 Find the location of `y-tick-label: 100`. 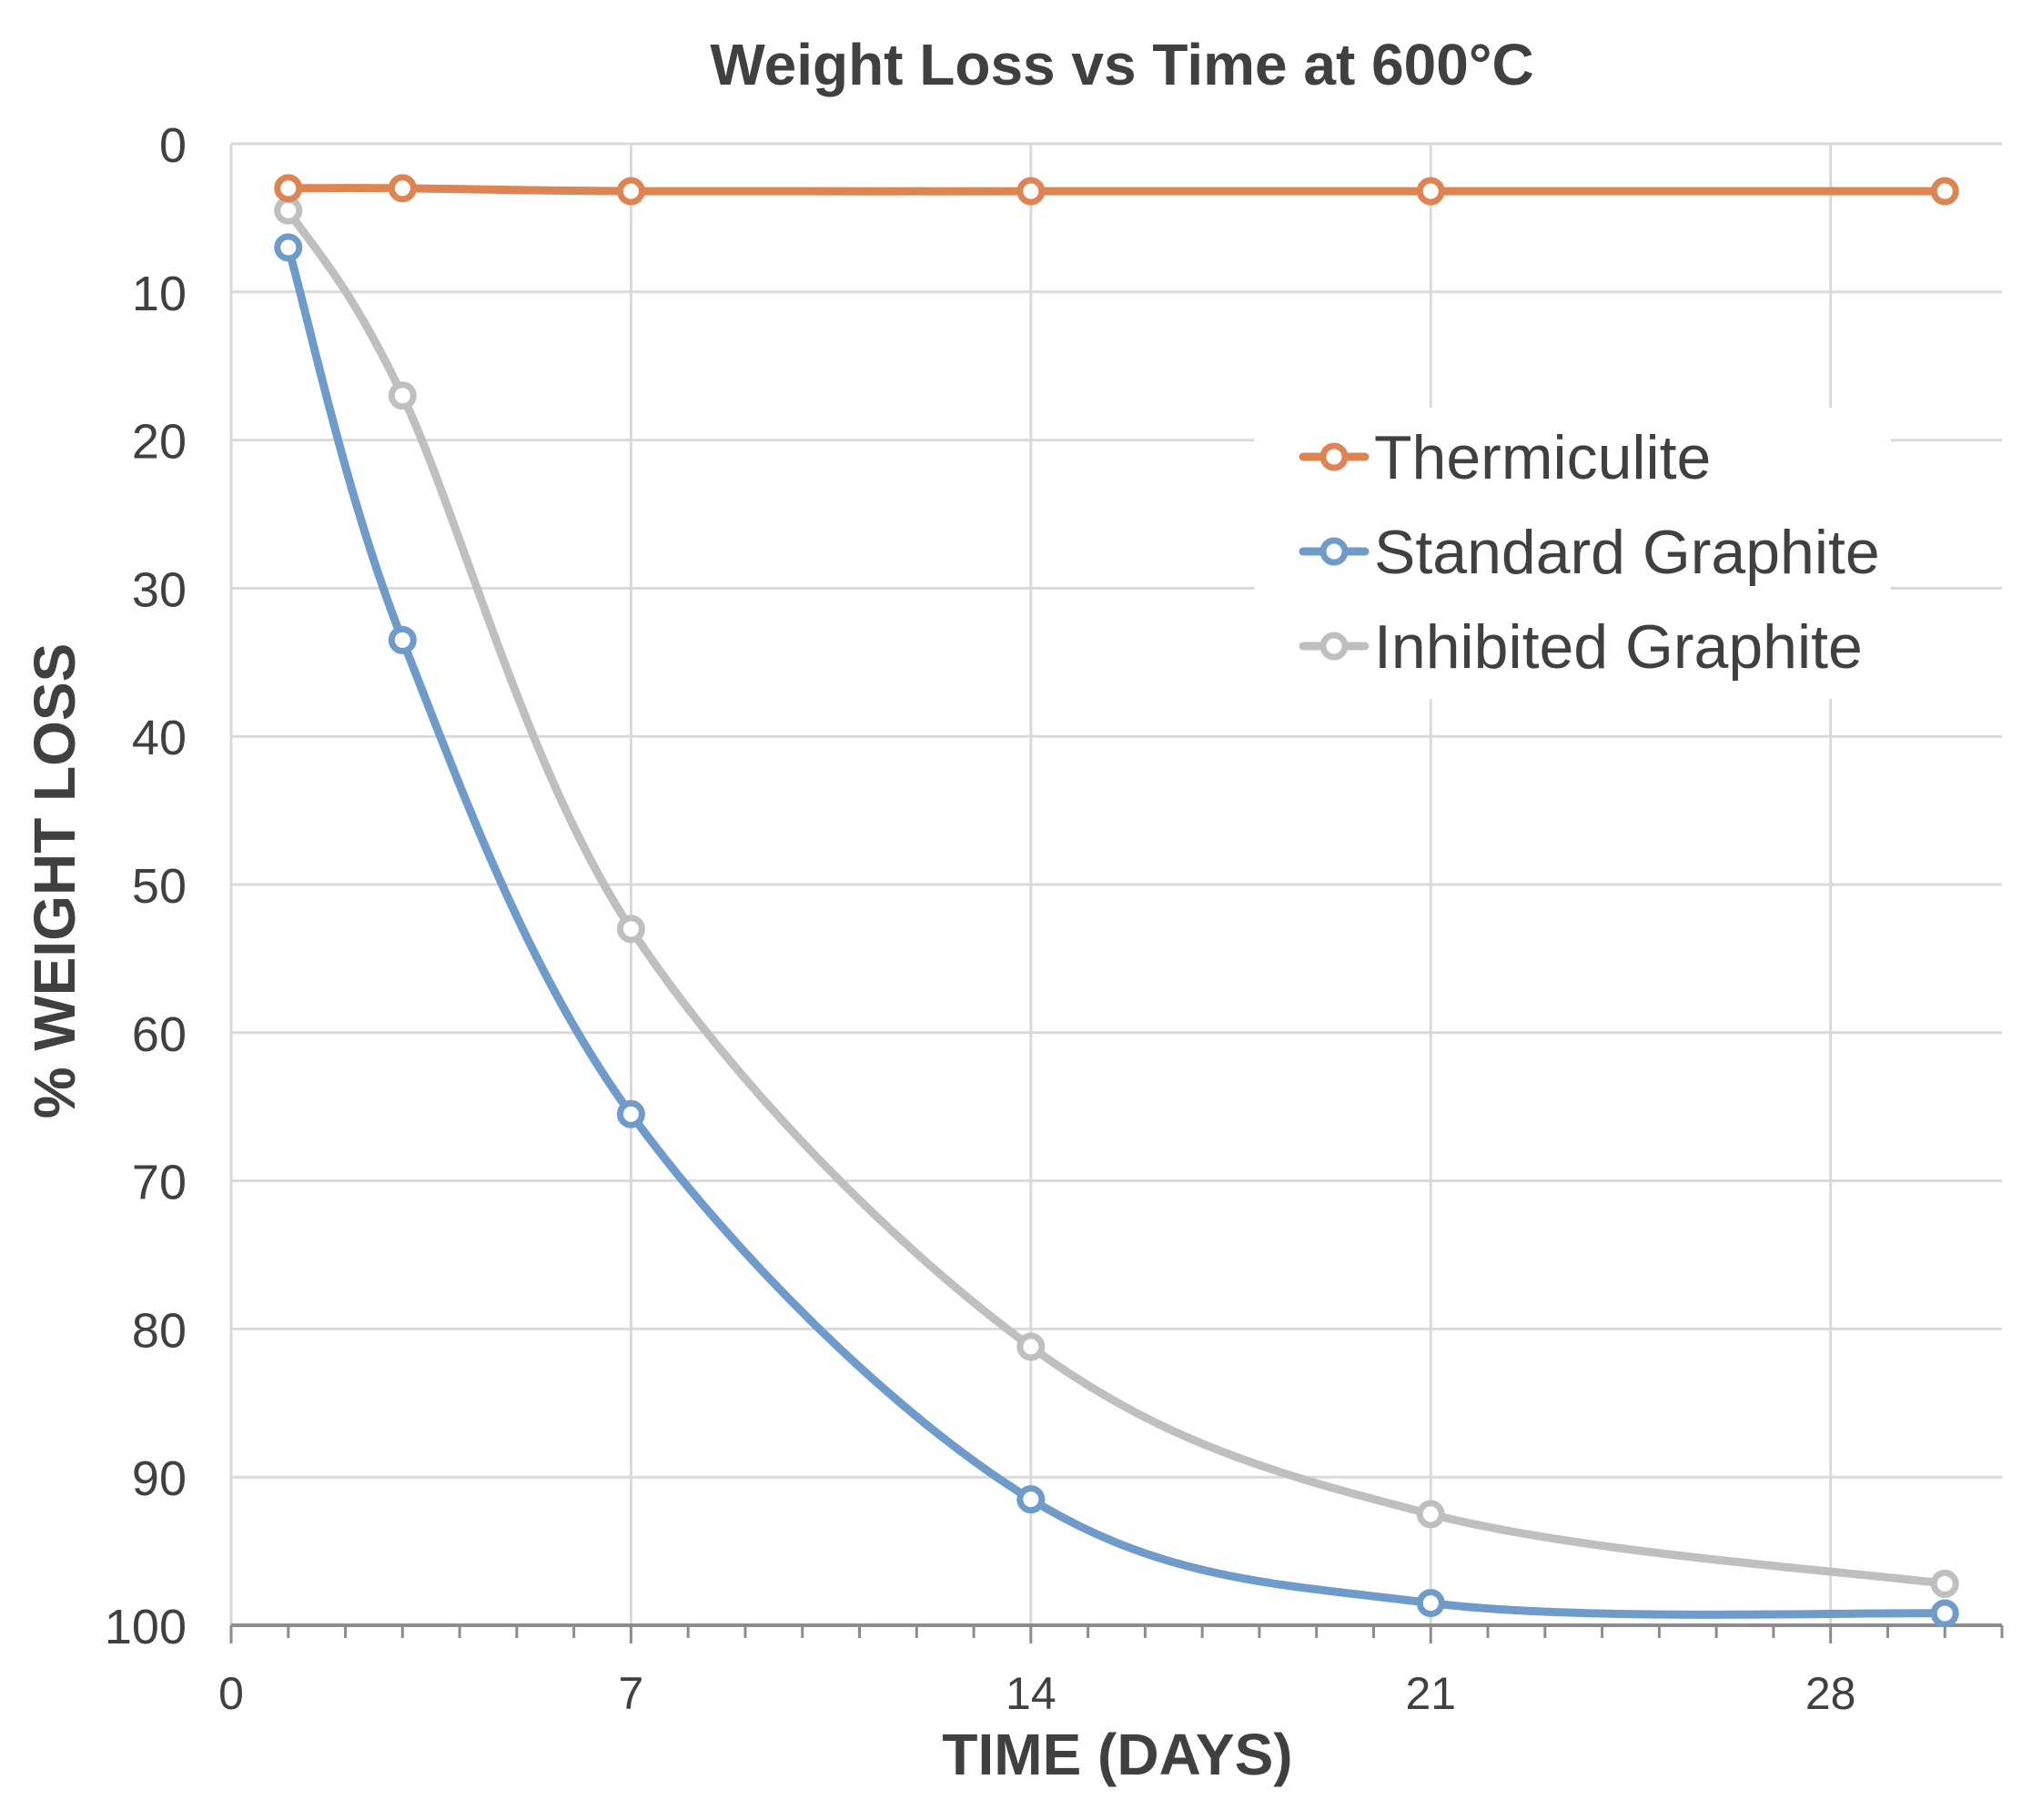

y-tick-label: 100 is located at coordinates (146, 1627).